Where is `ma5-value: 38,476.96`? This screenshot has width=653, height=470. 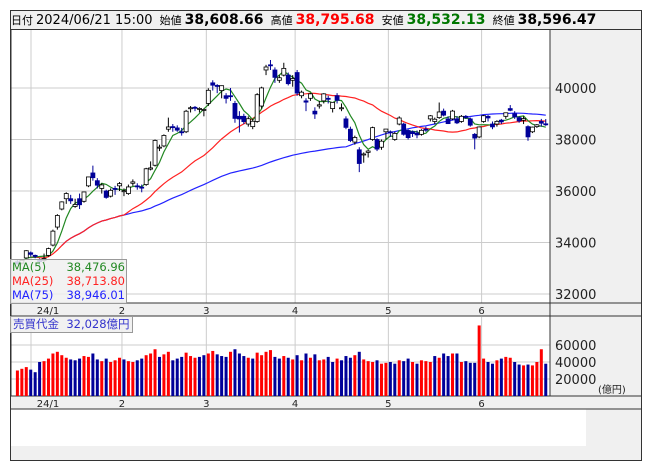
ma5-value: 38,476.96 is located at coordinates (95, 267).